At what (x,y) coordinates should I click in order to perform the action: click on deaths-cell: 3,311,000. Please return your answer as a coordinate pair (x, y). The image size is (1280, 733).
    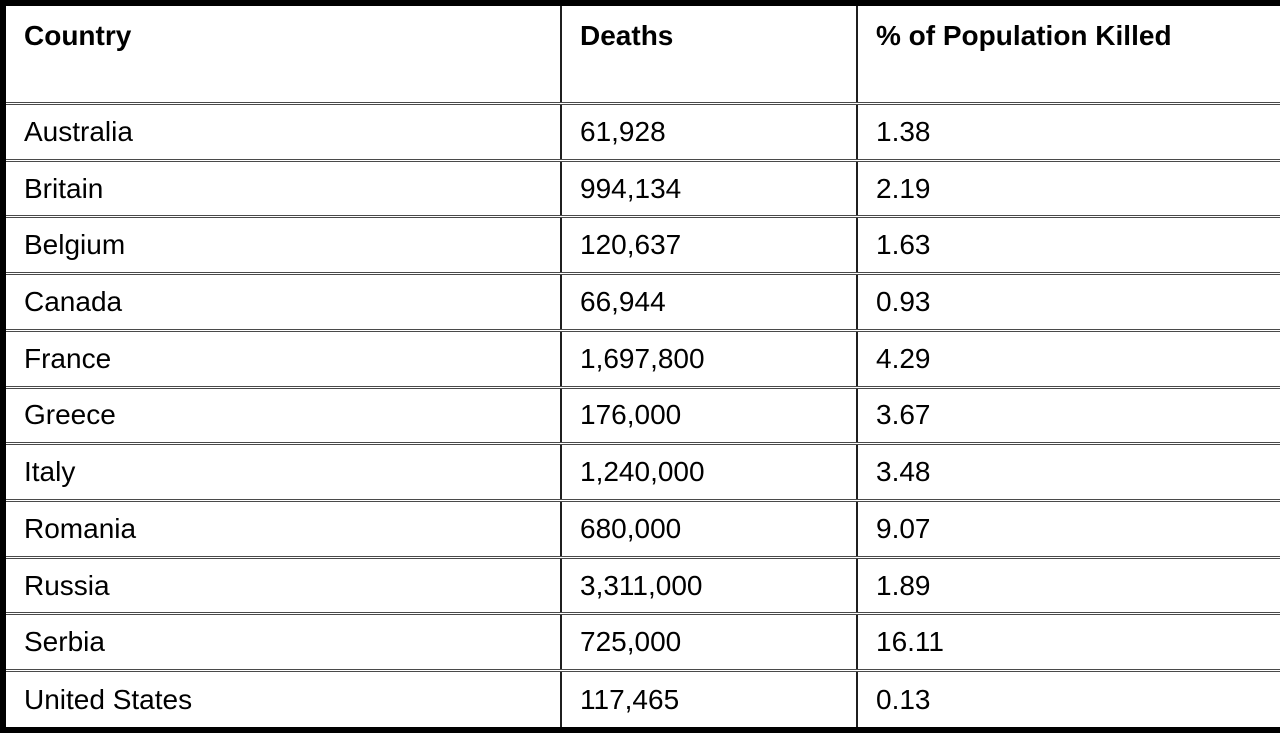
    Looking at the image, I should click on (709, 586).